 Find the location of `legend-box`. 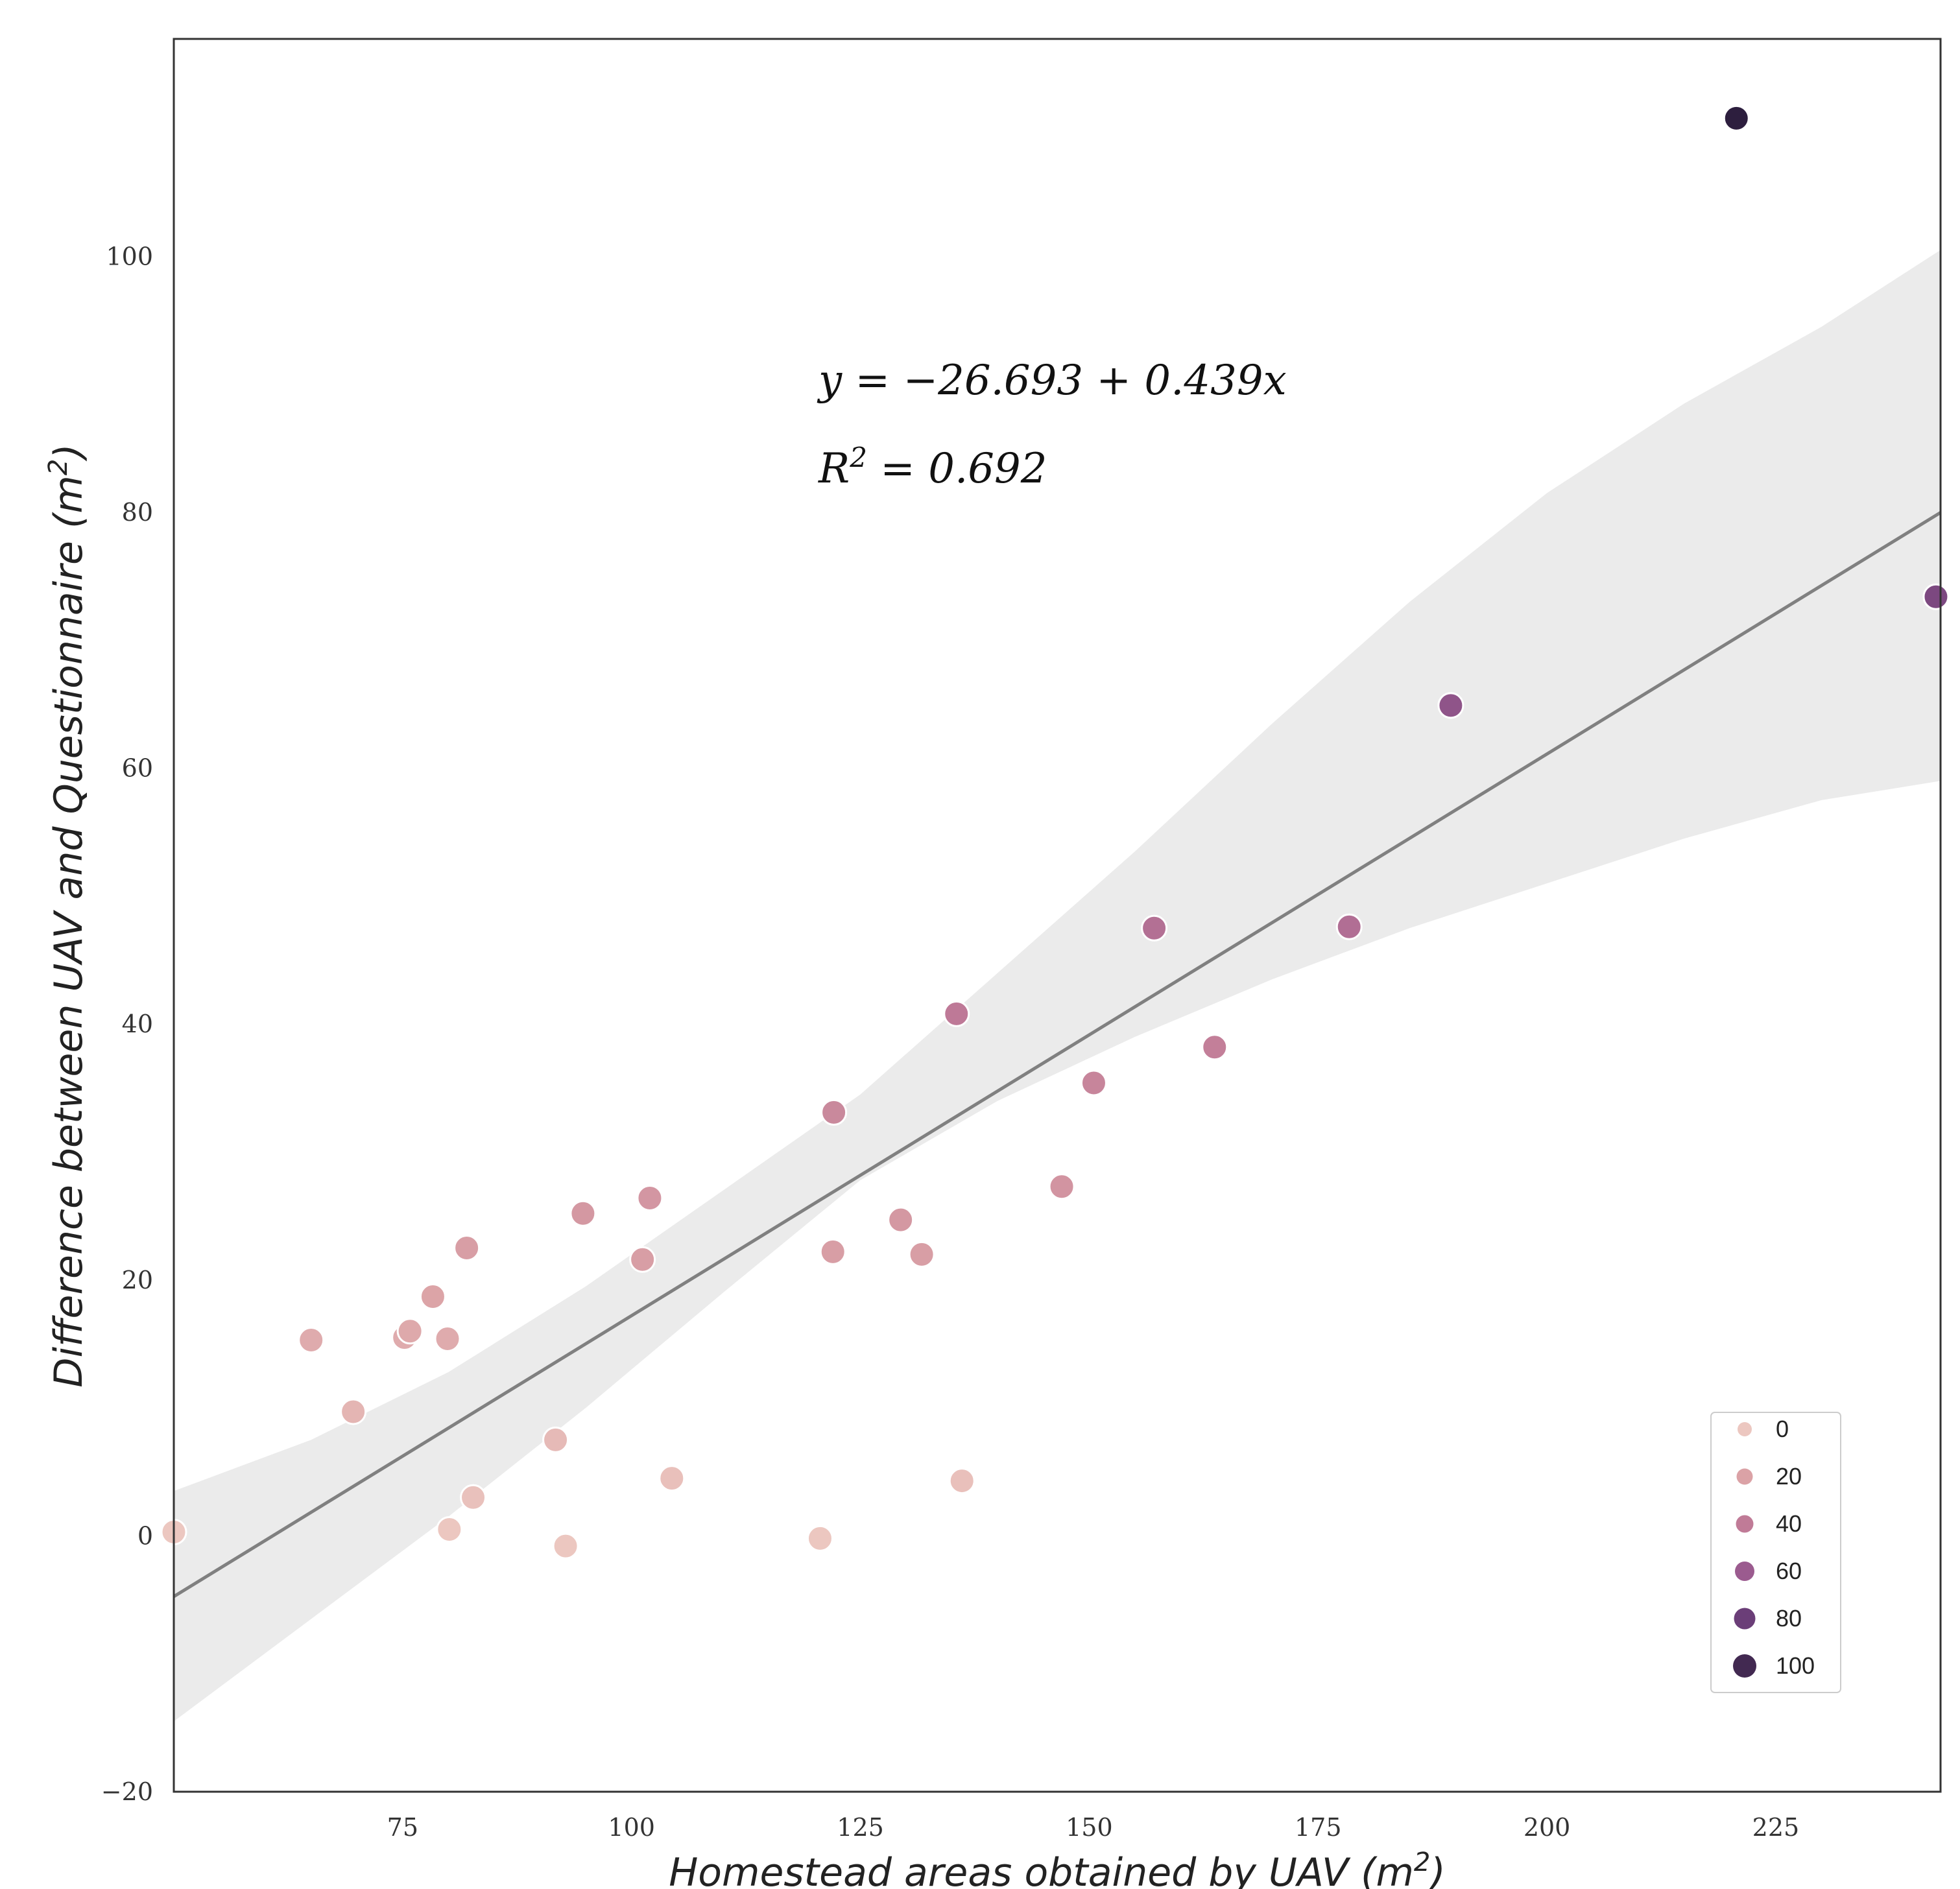

legend-box is located at coordinates (1775, 1552).